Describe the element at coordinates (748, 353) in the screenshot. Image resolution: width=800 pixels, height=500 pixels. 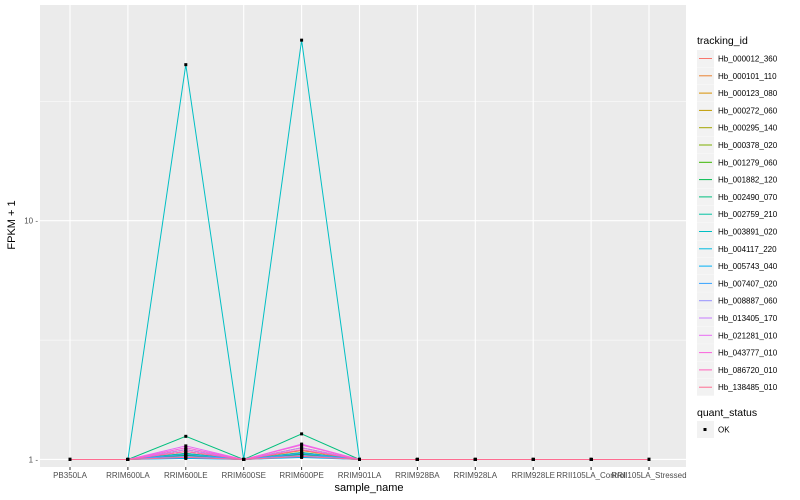
I see `legend-item-label: Hb_043777_010` at that location.